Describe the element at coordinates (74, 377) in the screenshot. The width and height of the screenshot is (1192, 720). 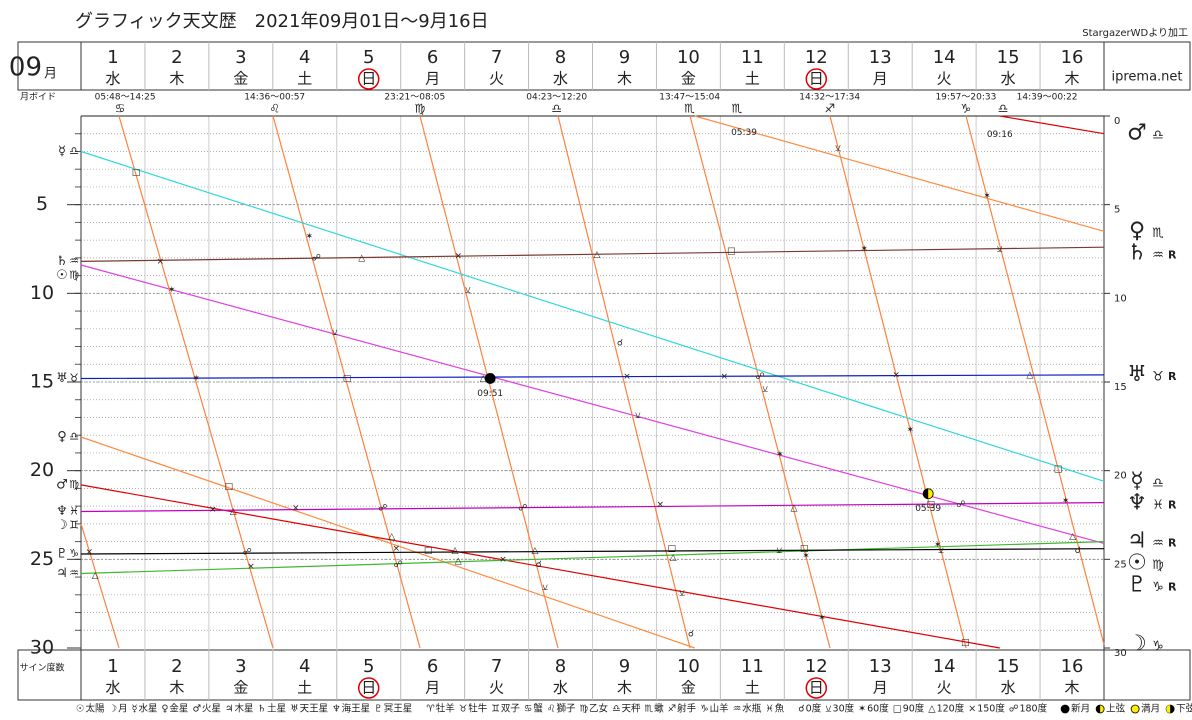
I see `left-planet-sign: ♉` at that location.